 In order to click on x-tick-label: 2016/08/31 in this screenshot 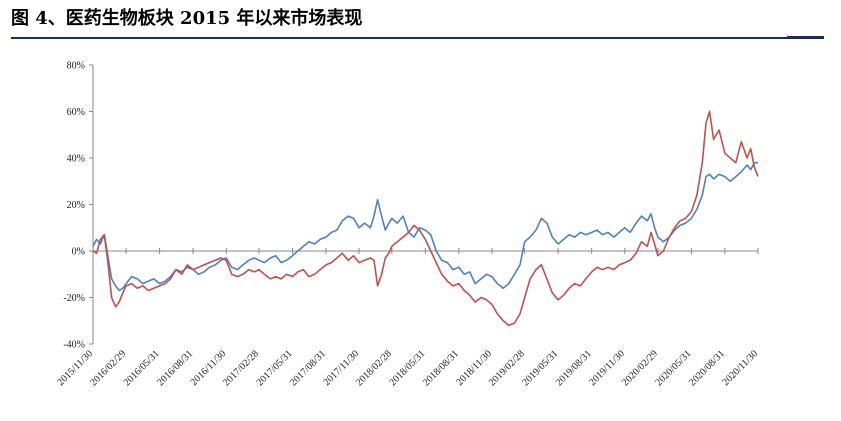, I will do `click(175, 368)`.